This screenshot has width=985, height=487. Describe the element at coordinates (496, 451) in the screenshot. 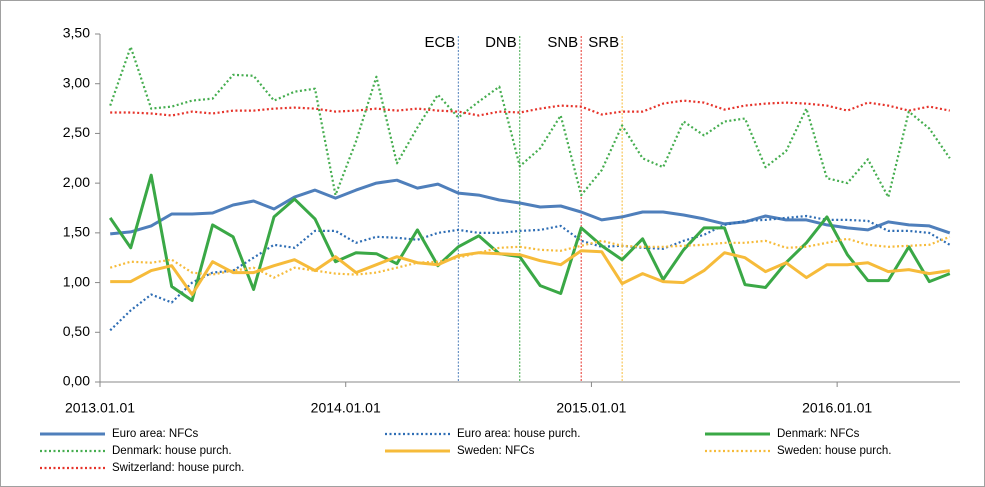

I see `legend-label: Sweden: NFCs` at that location.